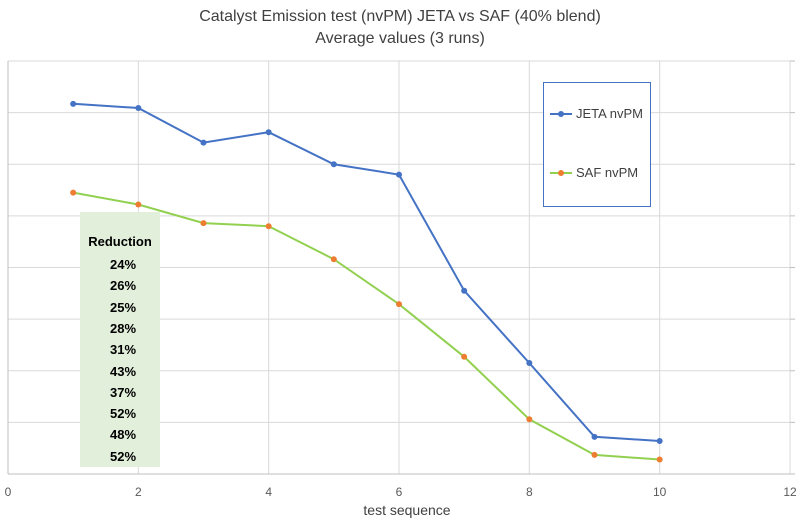  I want to click on x-axis-title: test sequence, so click(406, 510).